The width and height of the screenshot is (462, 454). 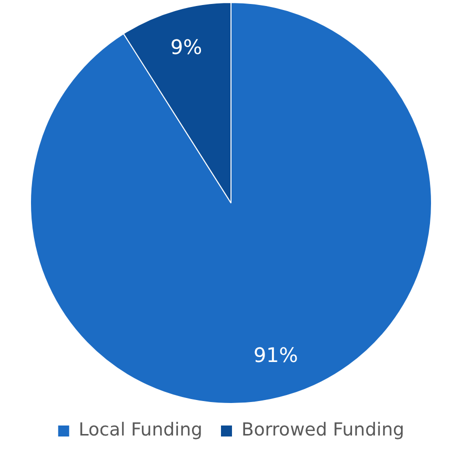 I want to click on data-label: 91%, so click(x=276, y=355).